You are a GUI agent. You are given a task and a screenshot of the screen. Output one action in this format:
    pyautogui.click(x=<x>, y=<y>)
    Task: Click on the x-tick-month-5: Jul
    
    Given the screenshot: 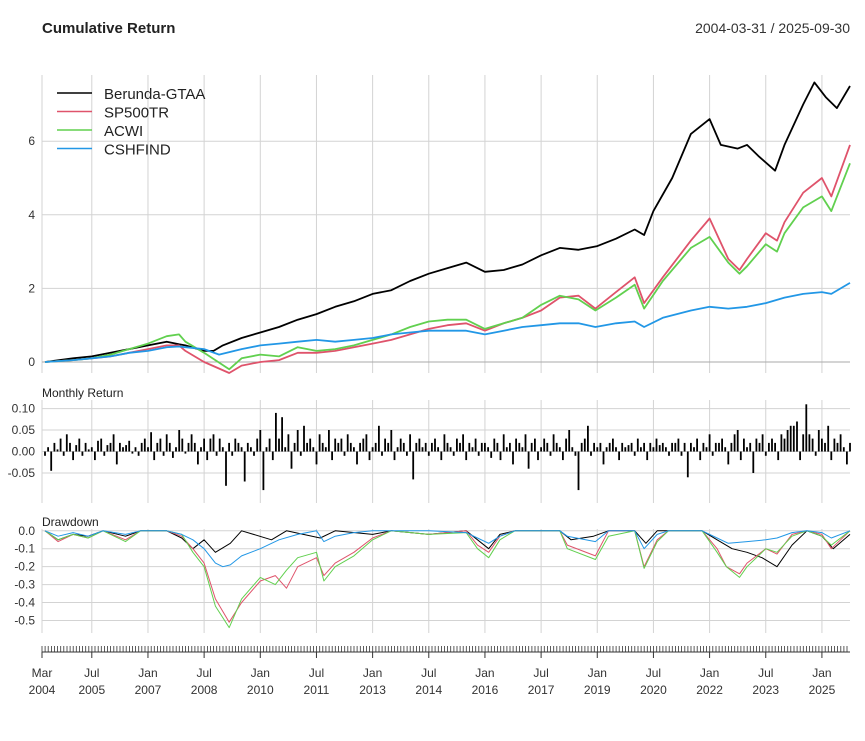 What is the action you would take?
    pyautogui.click(x=316, y=673)
    